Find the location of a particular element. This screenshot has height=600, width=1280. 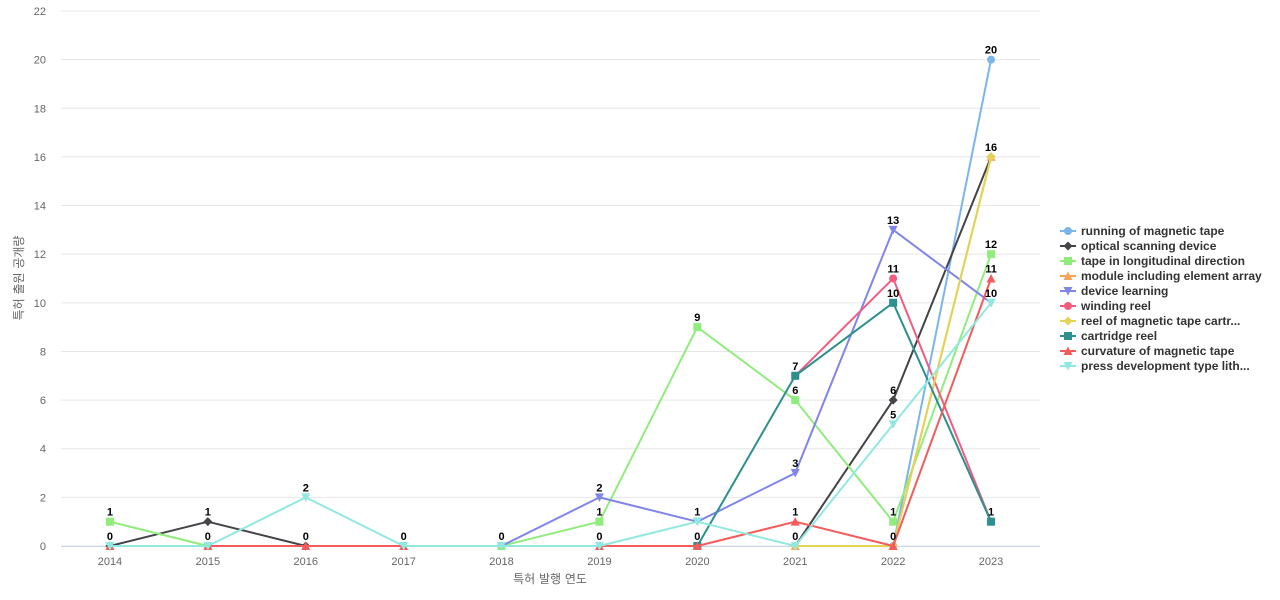

data-label: 2 is located at coordinates (306, 488).